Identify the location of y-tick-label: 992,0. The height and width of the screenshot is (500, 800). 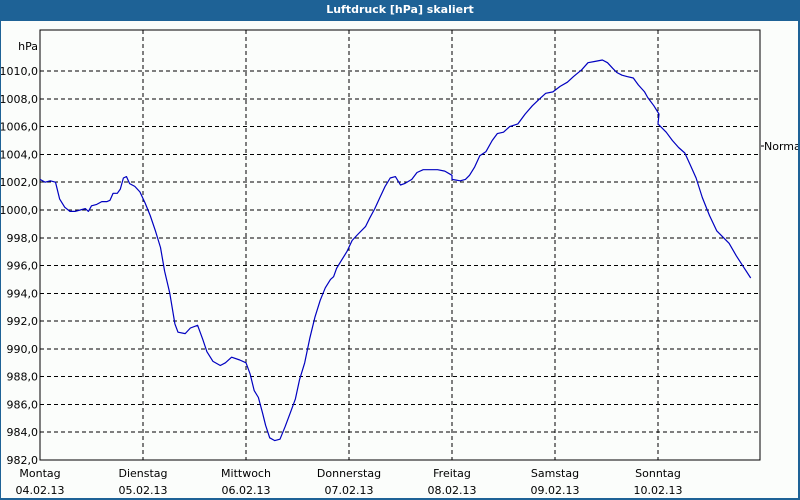
(23, 321).